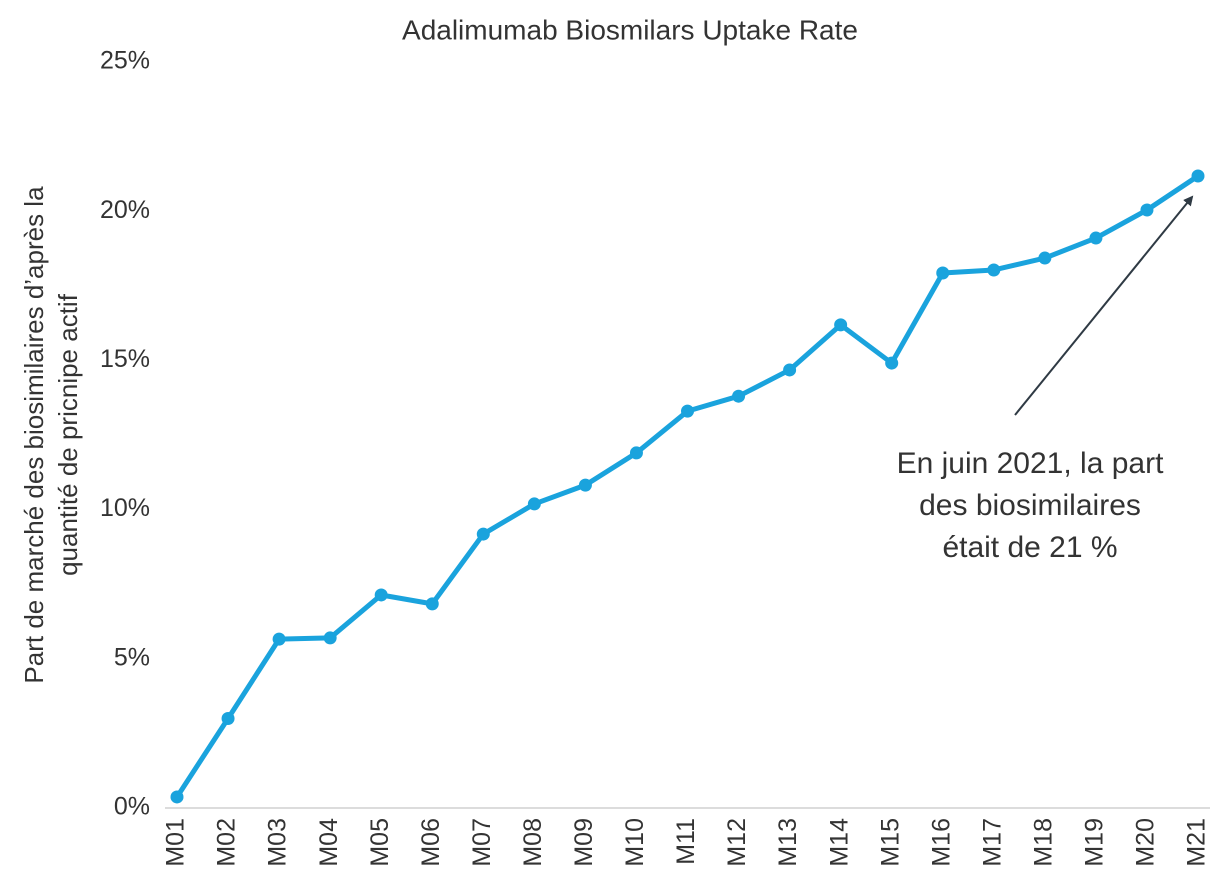 This screenshot has width=1214, height=889. I want to click on x-tick-label: M04, so click(329, 842).